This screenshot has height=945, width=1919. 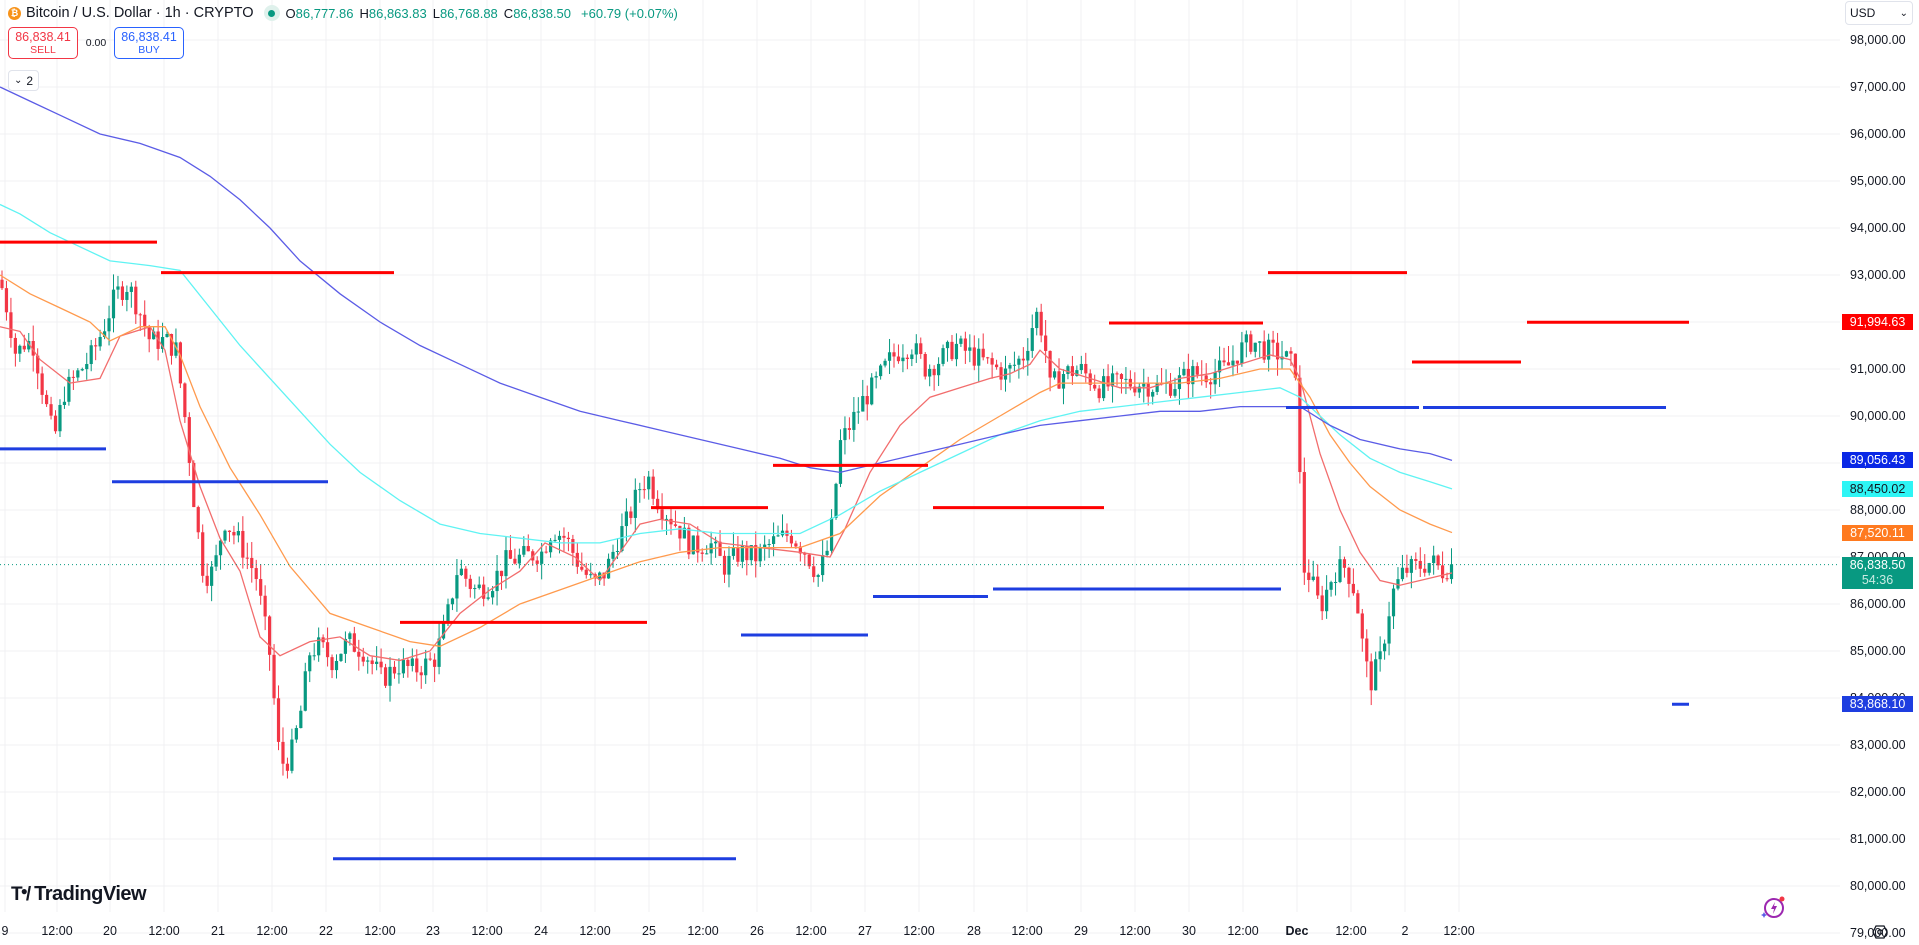 I want to click on market-status-icon, so click(x=271, y=13).